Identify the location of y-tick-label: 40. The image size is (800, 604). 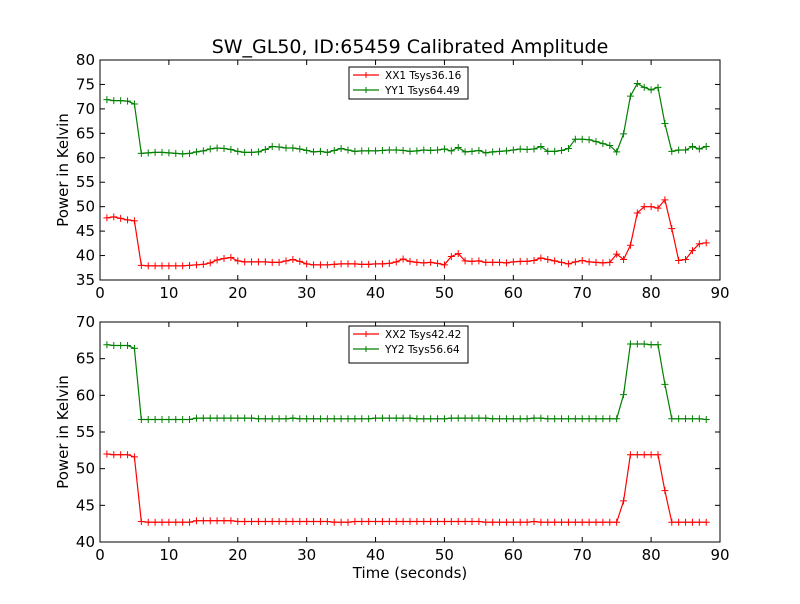
(85, 256).